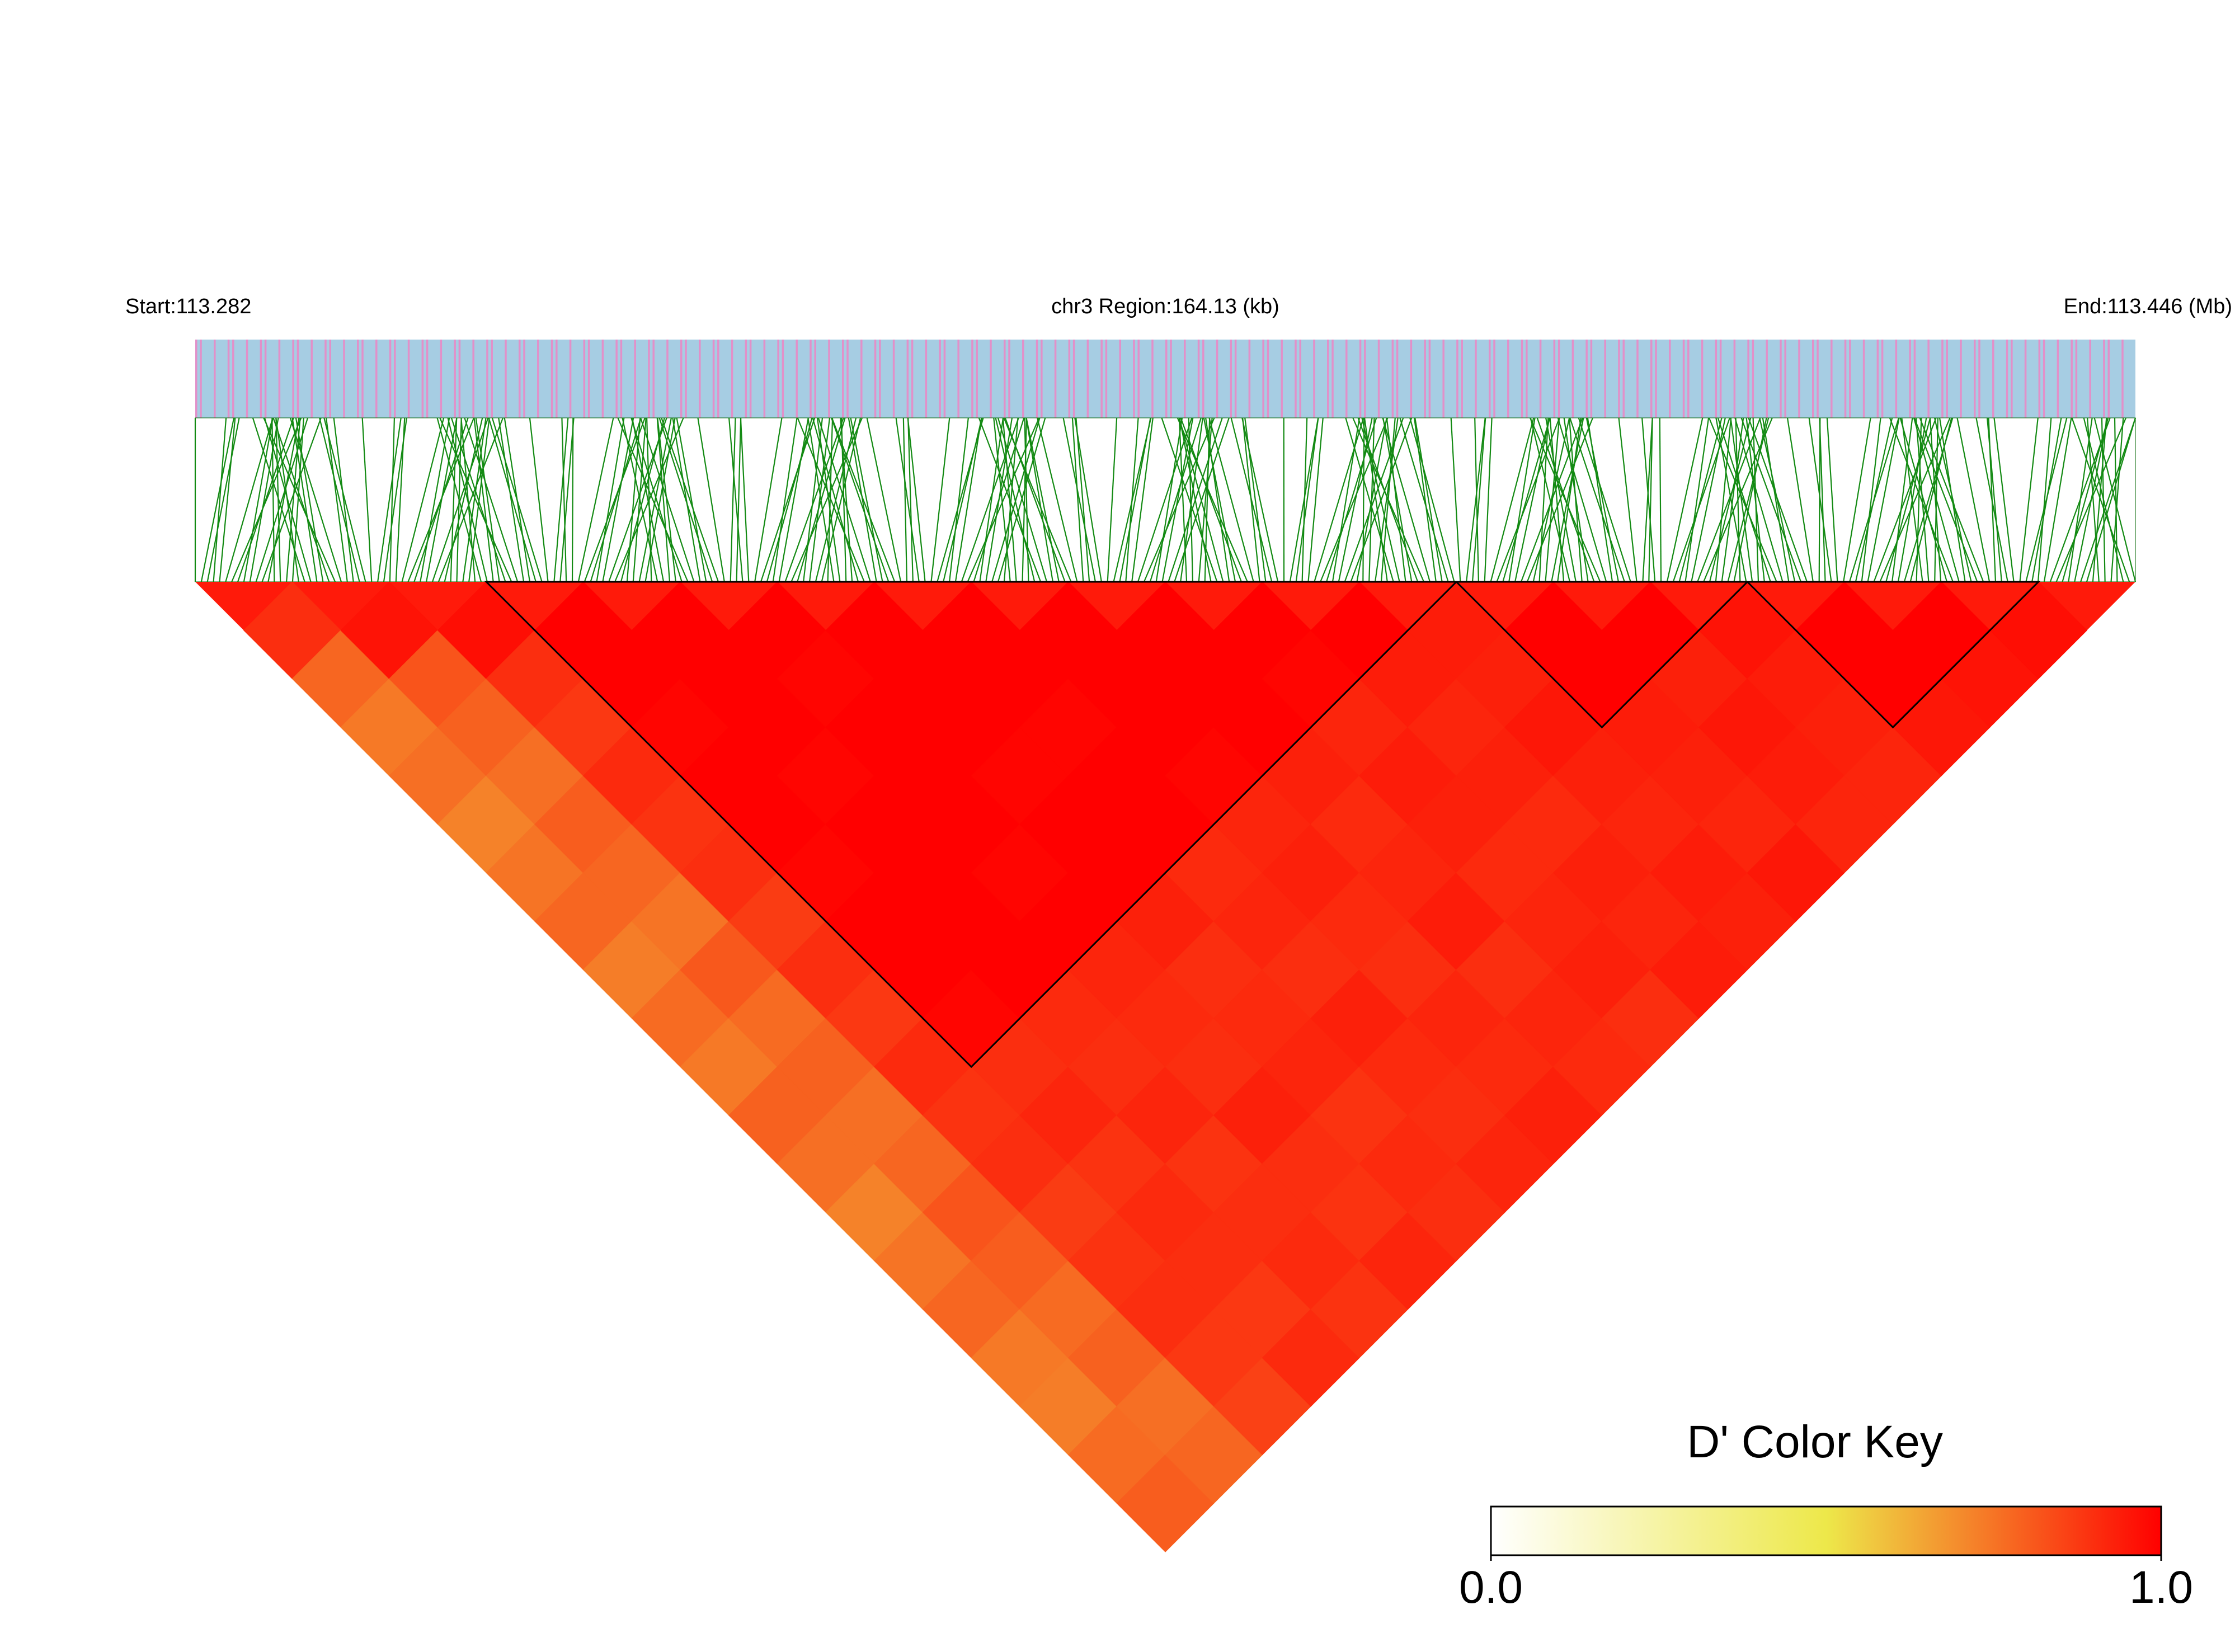  I want to click on ld-block, so click(971, 825).